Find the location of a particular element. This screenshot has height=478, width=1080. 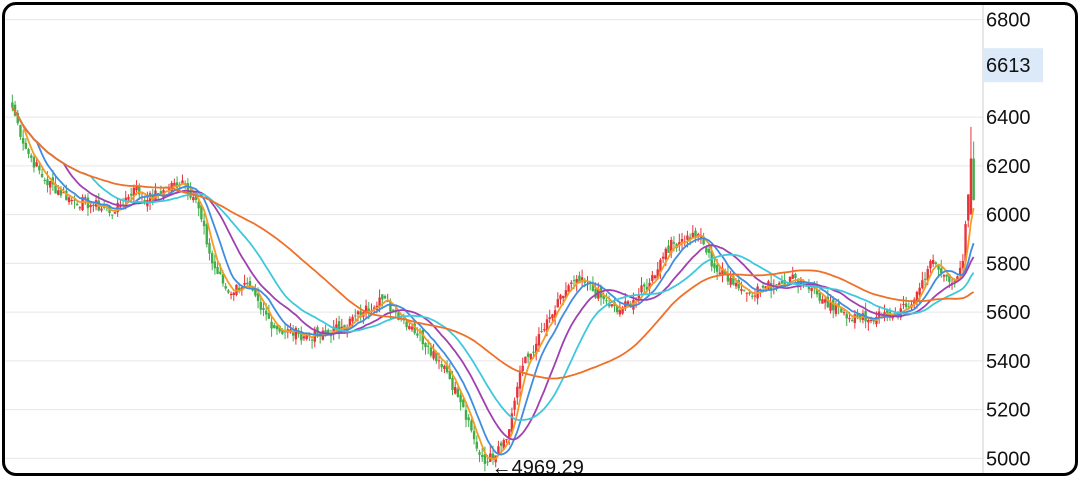

min-price-annotation: ←4969.29 is located at coordinates (538, 465).